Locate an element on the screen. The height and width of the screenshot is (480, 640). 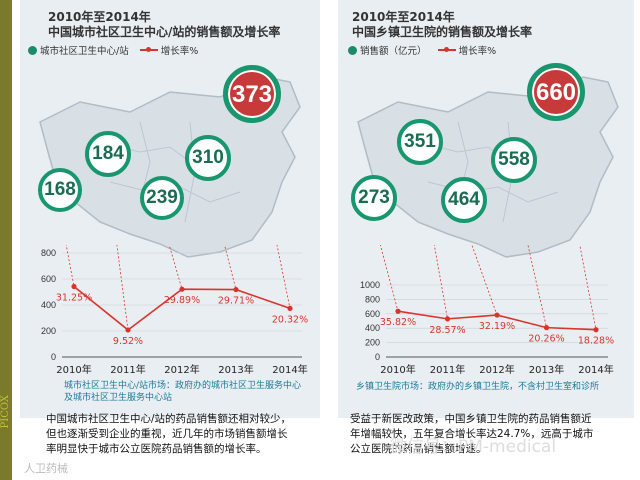
left-accent-bar: PICOX is located at coordinates (6, 240).